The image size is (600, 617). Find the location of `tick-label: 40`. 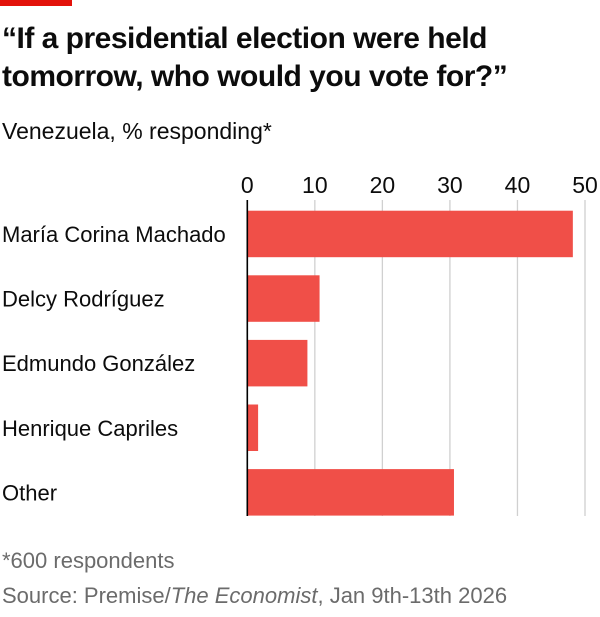

tick-label: 40 is located at coordinates (518, 185).